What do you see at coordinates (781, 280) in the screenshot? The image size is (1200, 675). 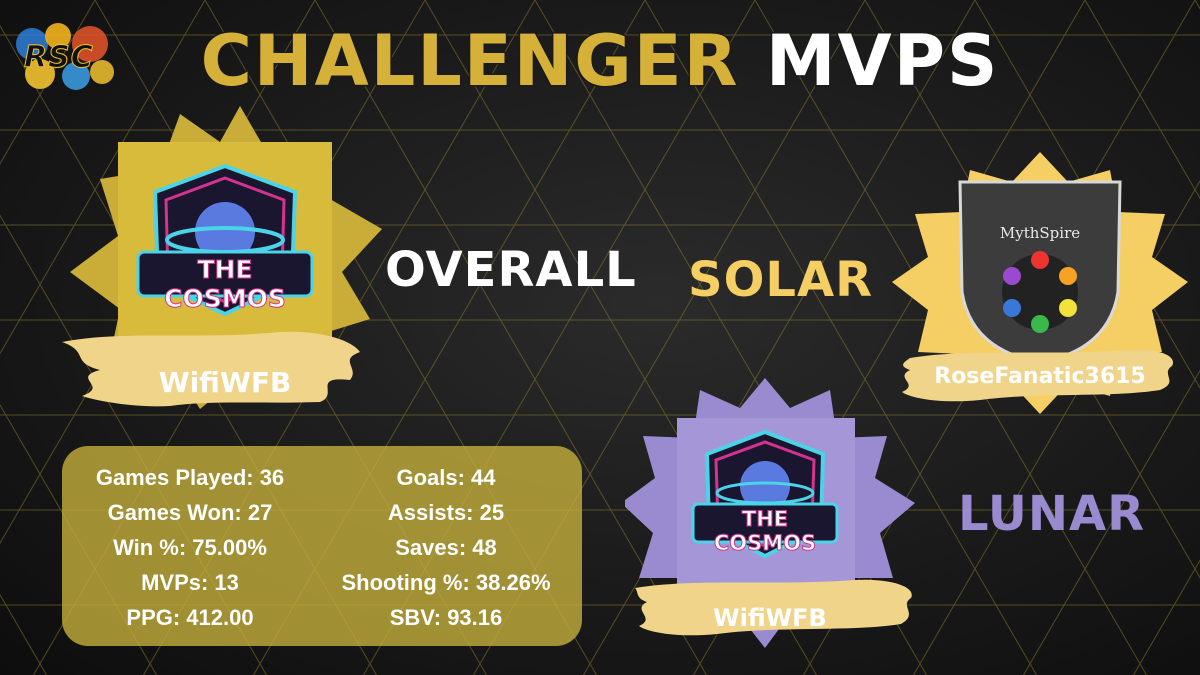 I see `category-solar: SOLAR` at bounding box center [781, 280].